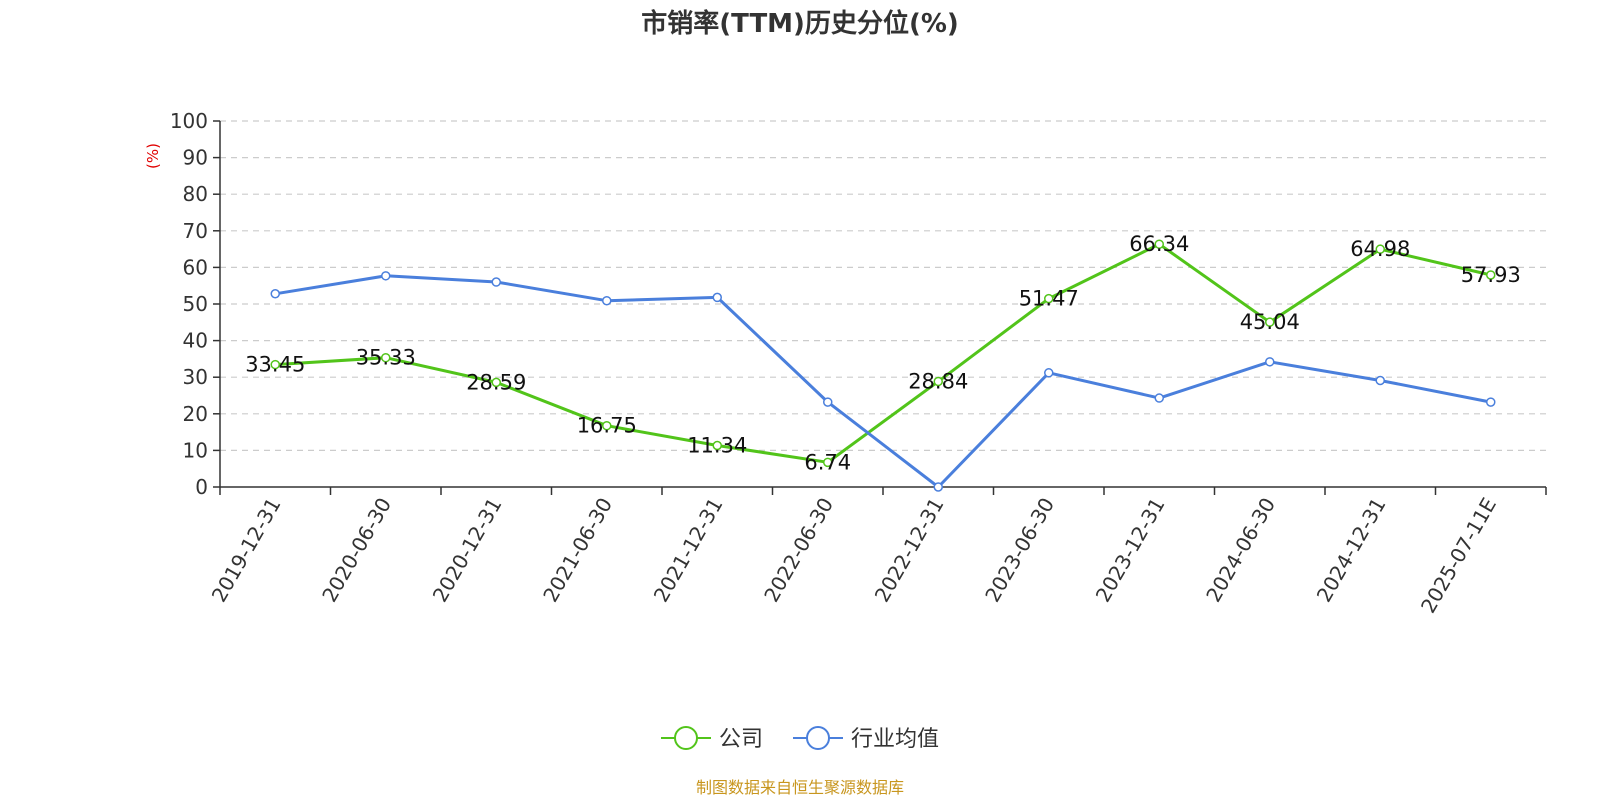 The height and width of the screenshot is (800, 1600). Describe the element at coordinates (1019, 550) in the screenshot. I see `x-tick-label-2023-06-30: 2023-06-30` at that location.